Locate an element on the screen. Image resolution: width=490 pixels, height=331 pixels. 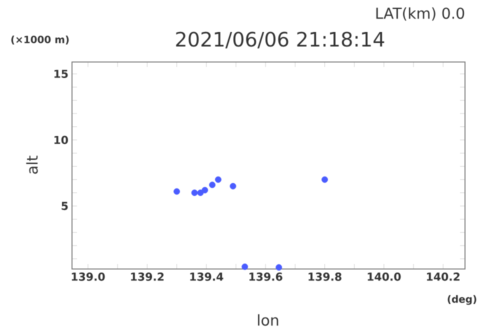
y-tick-label: 15 is located at coordinates (61, 74).